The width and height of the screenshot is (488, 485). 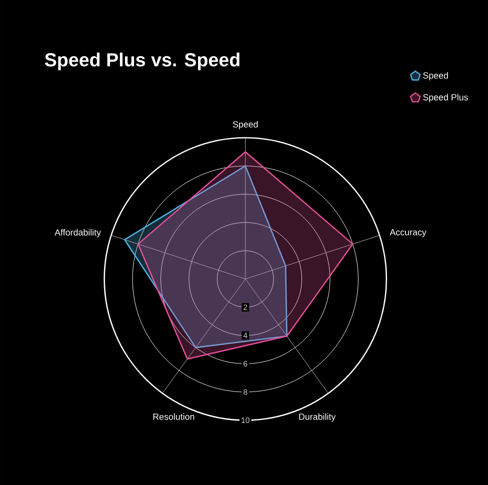 What do you see at coordinates (317, 417) in the screenshot?
I see `spoke-label: Durability` at bounding box center [317, 417].